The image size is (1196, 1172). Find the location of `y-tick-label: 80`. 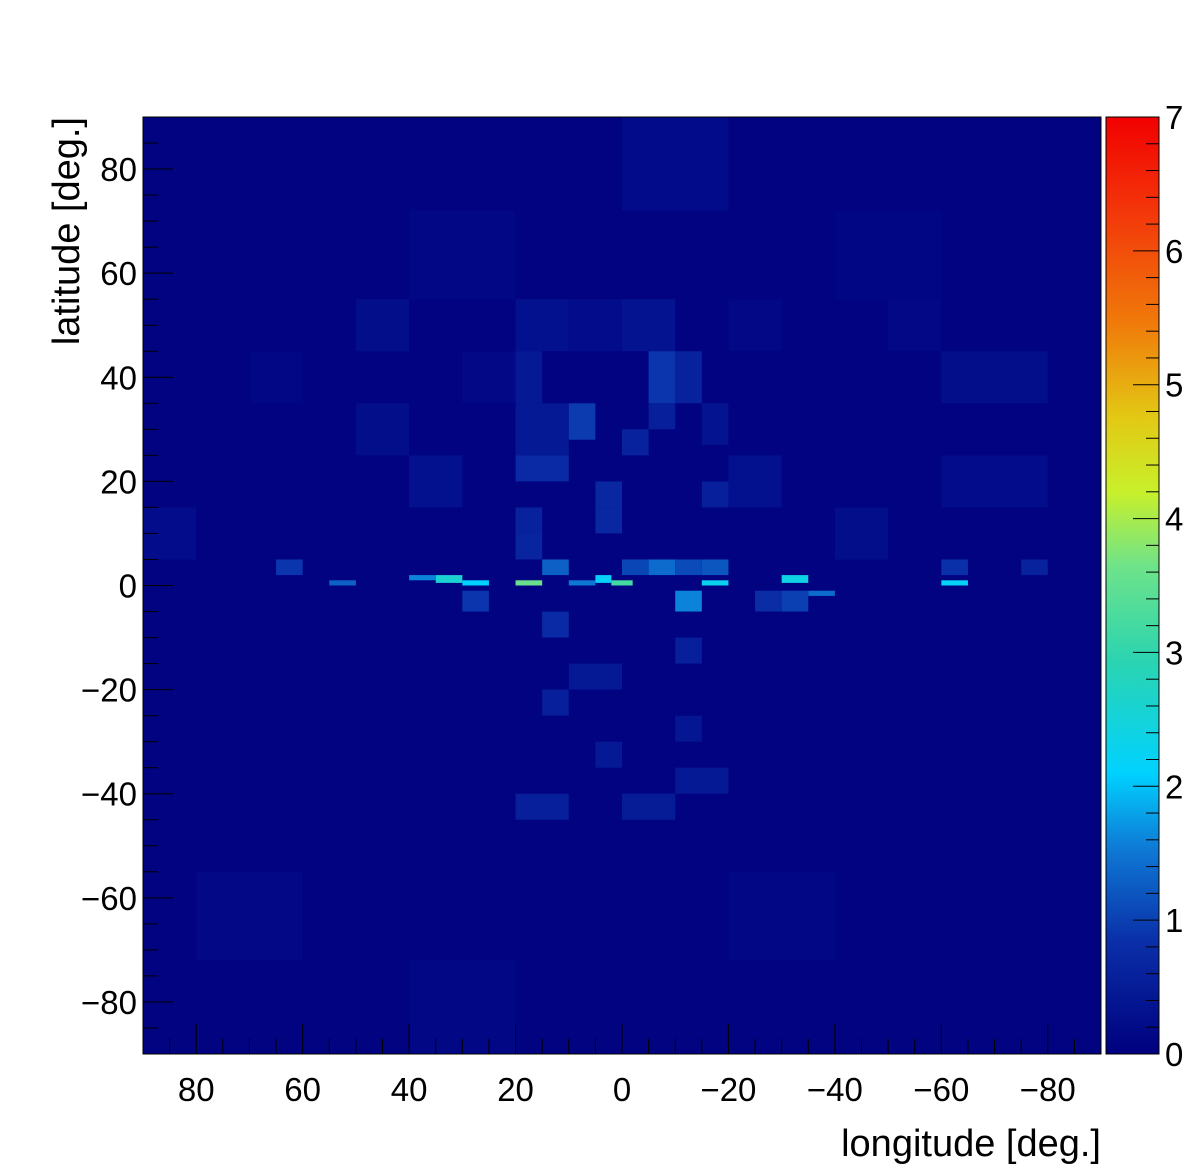

y-tick-label: 80 is located at coordinates (118, 169).